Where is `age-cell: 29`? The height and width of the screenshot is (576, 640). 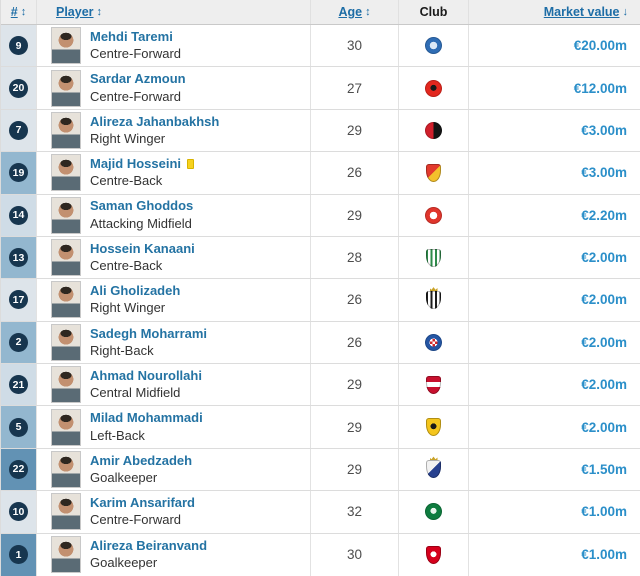
age-cell: 29 is located at coordinates (355, 427).